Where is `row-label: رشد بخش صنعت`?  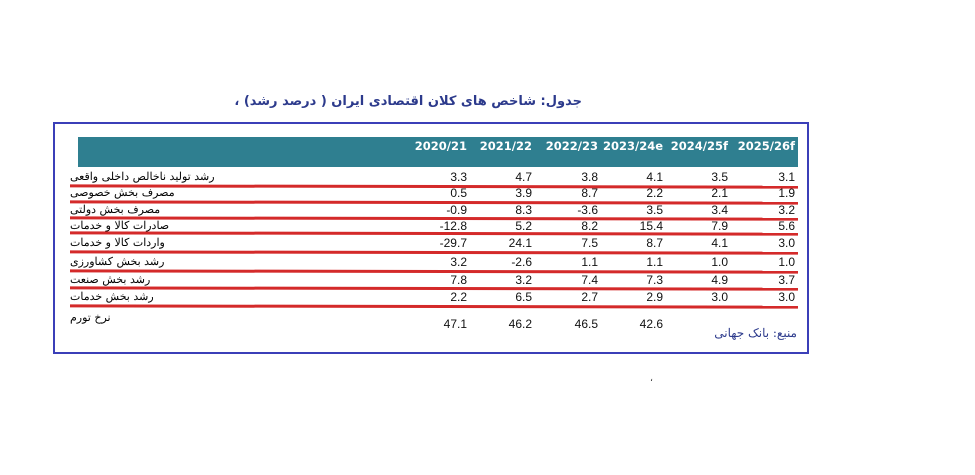 row-label: رشد بخش صنعت is located at coordinates (110, 279).